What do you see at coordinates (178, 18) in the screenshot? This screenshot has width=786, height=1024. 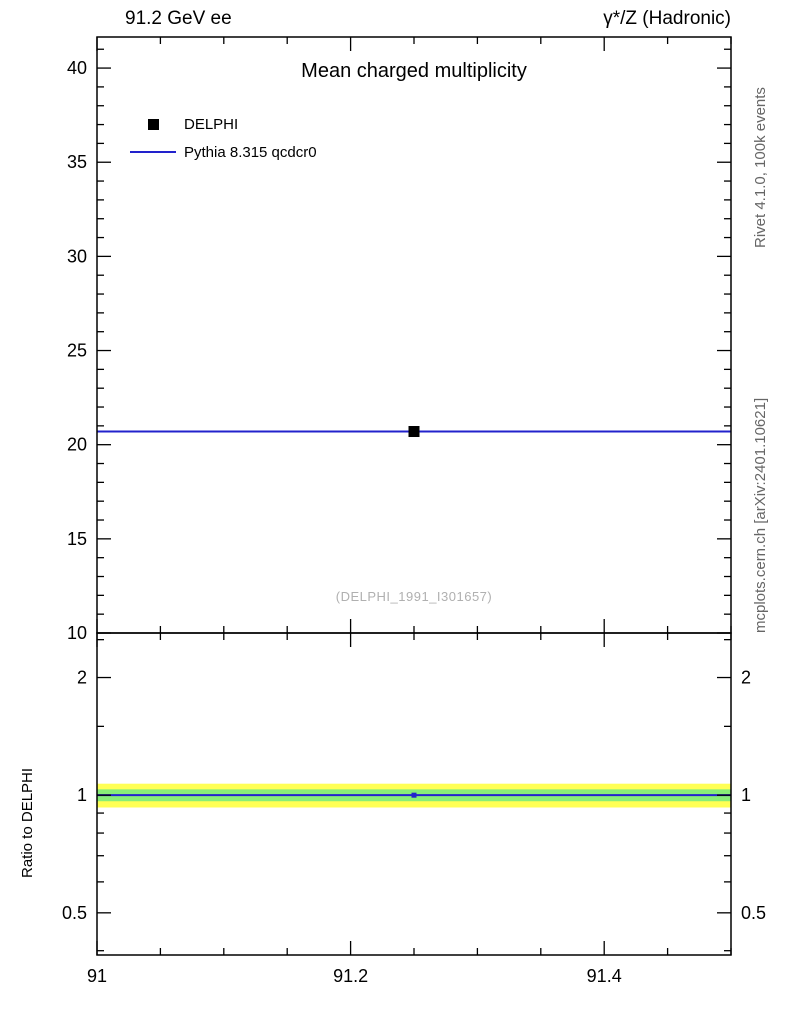 I see `beam-energy-label: 91.2 GeV ee` at bounding box center [178, 18].